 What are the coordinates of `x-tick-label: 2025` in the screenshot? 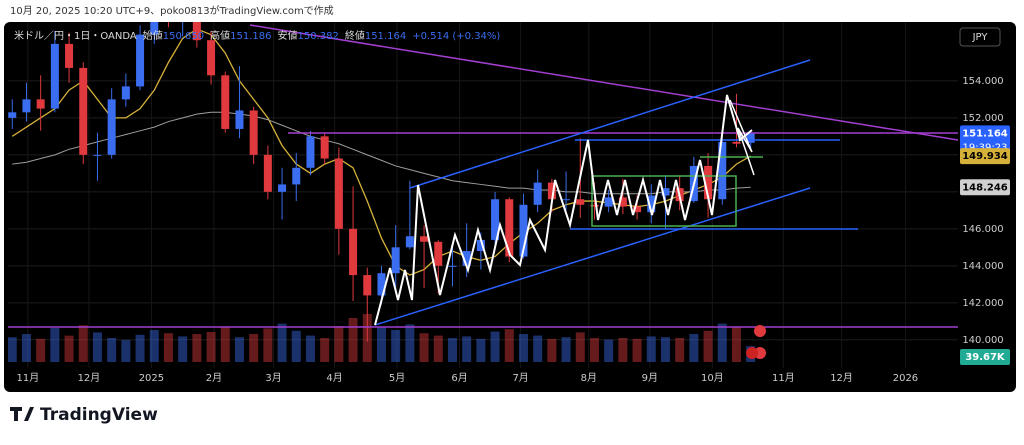 It's located at (151, 378).